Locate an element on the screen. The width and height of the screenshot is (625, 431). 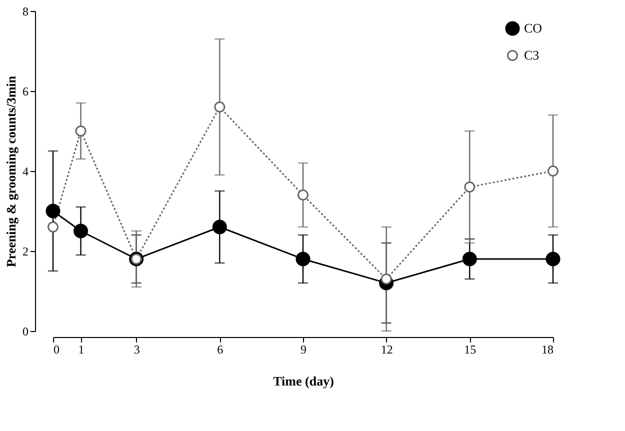
y-tick-label: 2 is located at coordinates (25, 251).